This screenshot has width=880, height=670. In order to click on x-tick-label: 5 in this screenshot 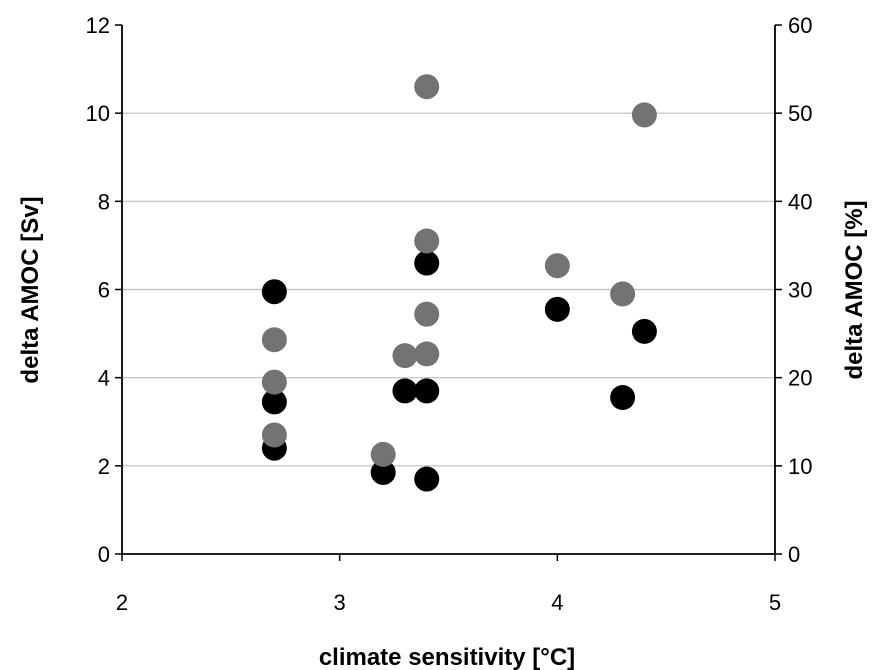, I will do `click(775, 602)`.